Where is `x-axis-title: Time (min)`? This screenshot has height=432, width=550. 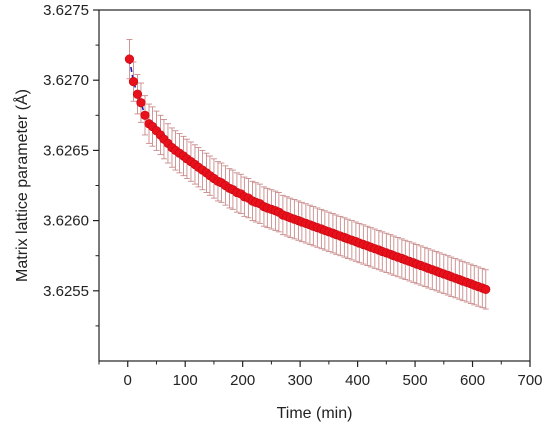
x-axis-title: Time (min) is located at coordinates (315, 413).